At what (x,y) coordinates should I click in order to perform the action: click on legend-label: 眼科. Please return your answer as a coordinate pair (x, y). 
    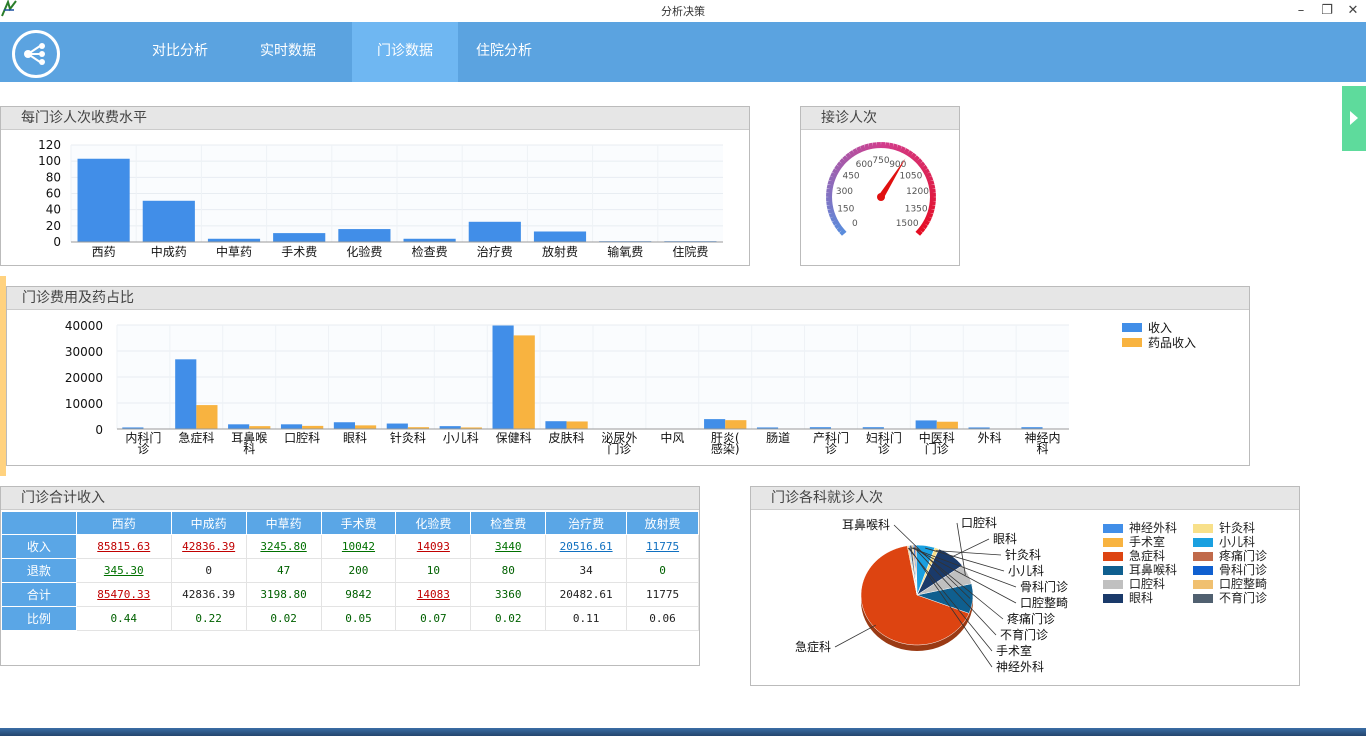
    Looking at the image, I should click on (1141, 598).